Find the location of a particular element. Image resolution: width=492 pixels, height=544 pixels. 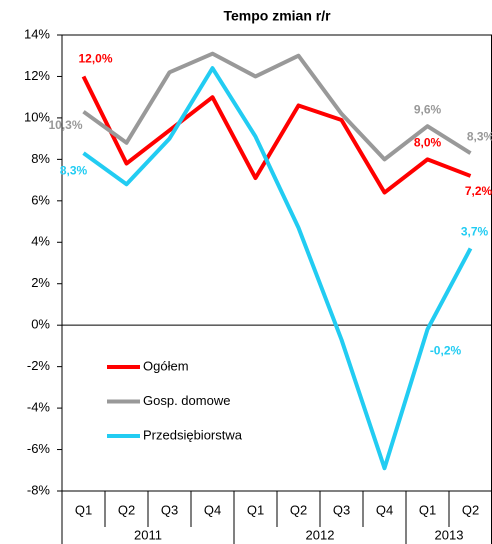

y-tick-label: 0% is located at coordinates (40, 324).